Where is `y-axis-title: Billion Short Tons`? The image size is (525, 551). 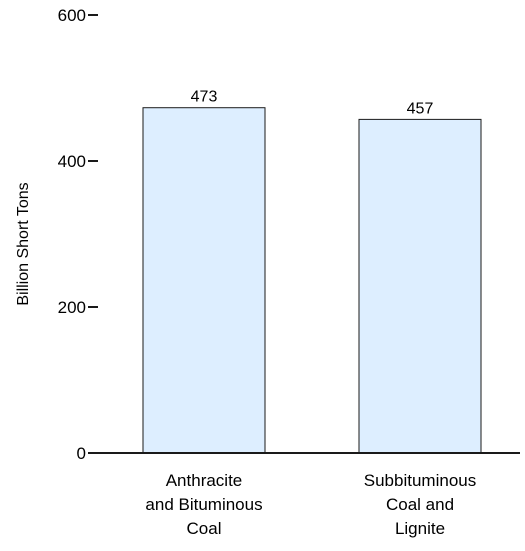
y-axis-title: Billion Short Tons is located at coordinates (23, 243).